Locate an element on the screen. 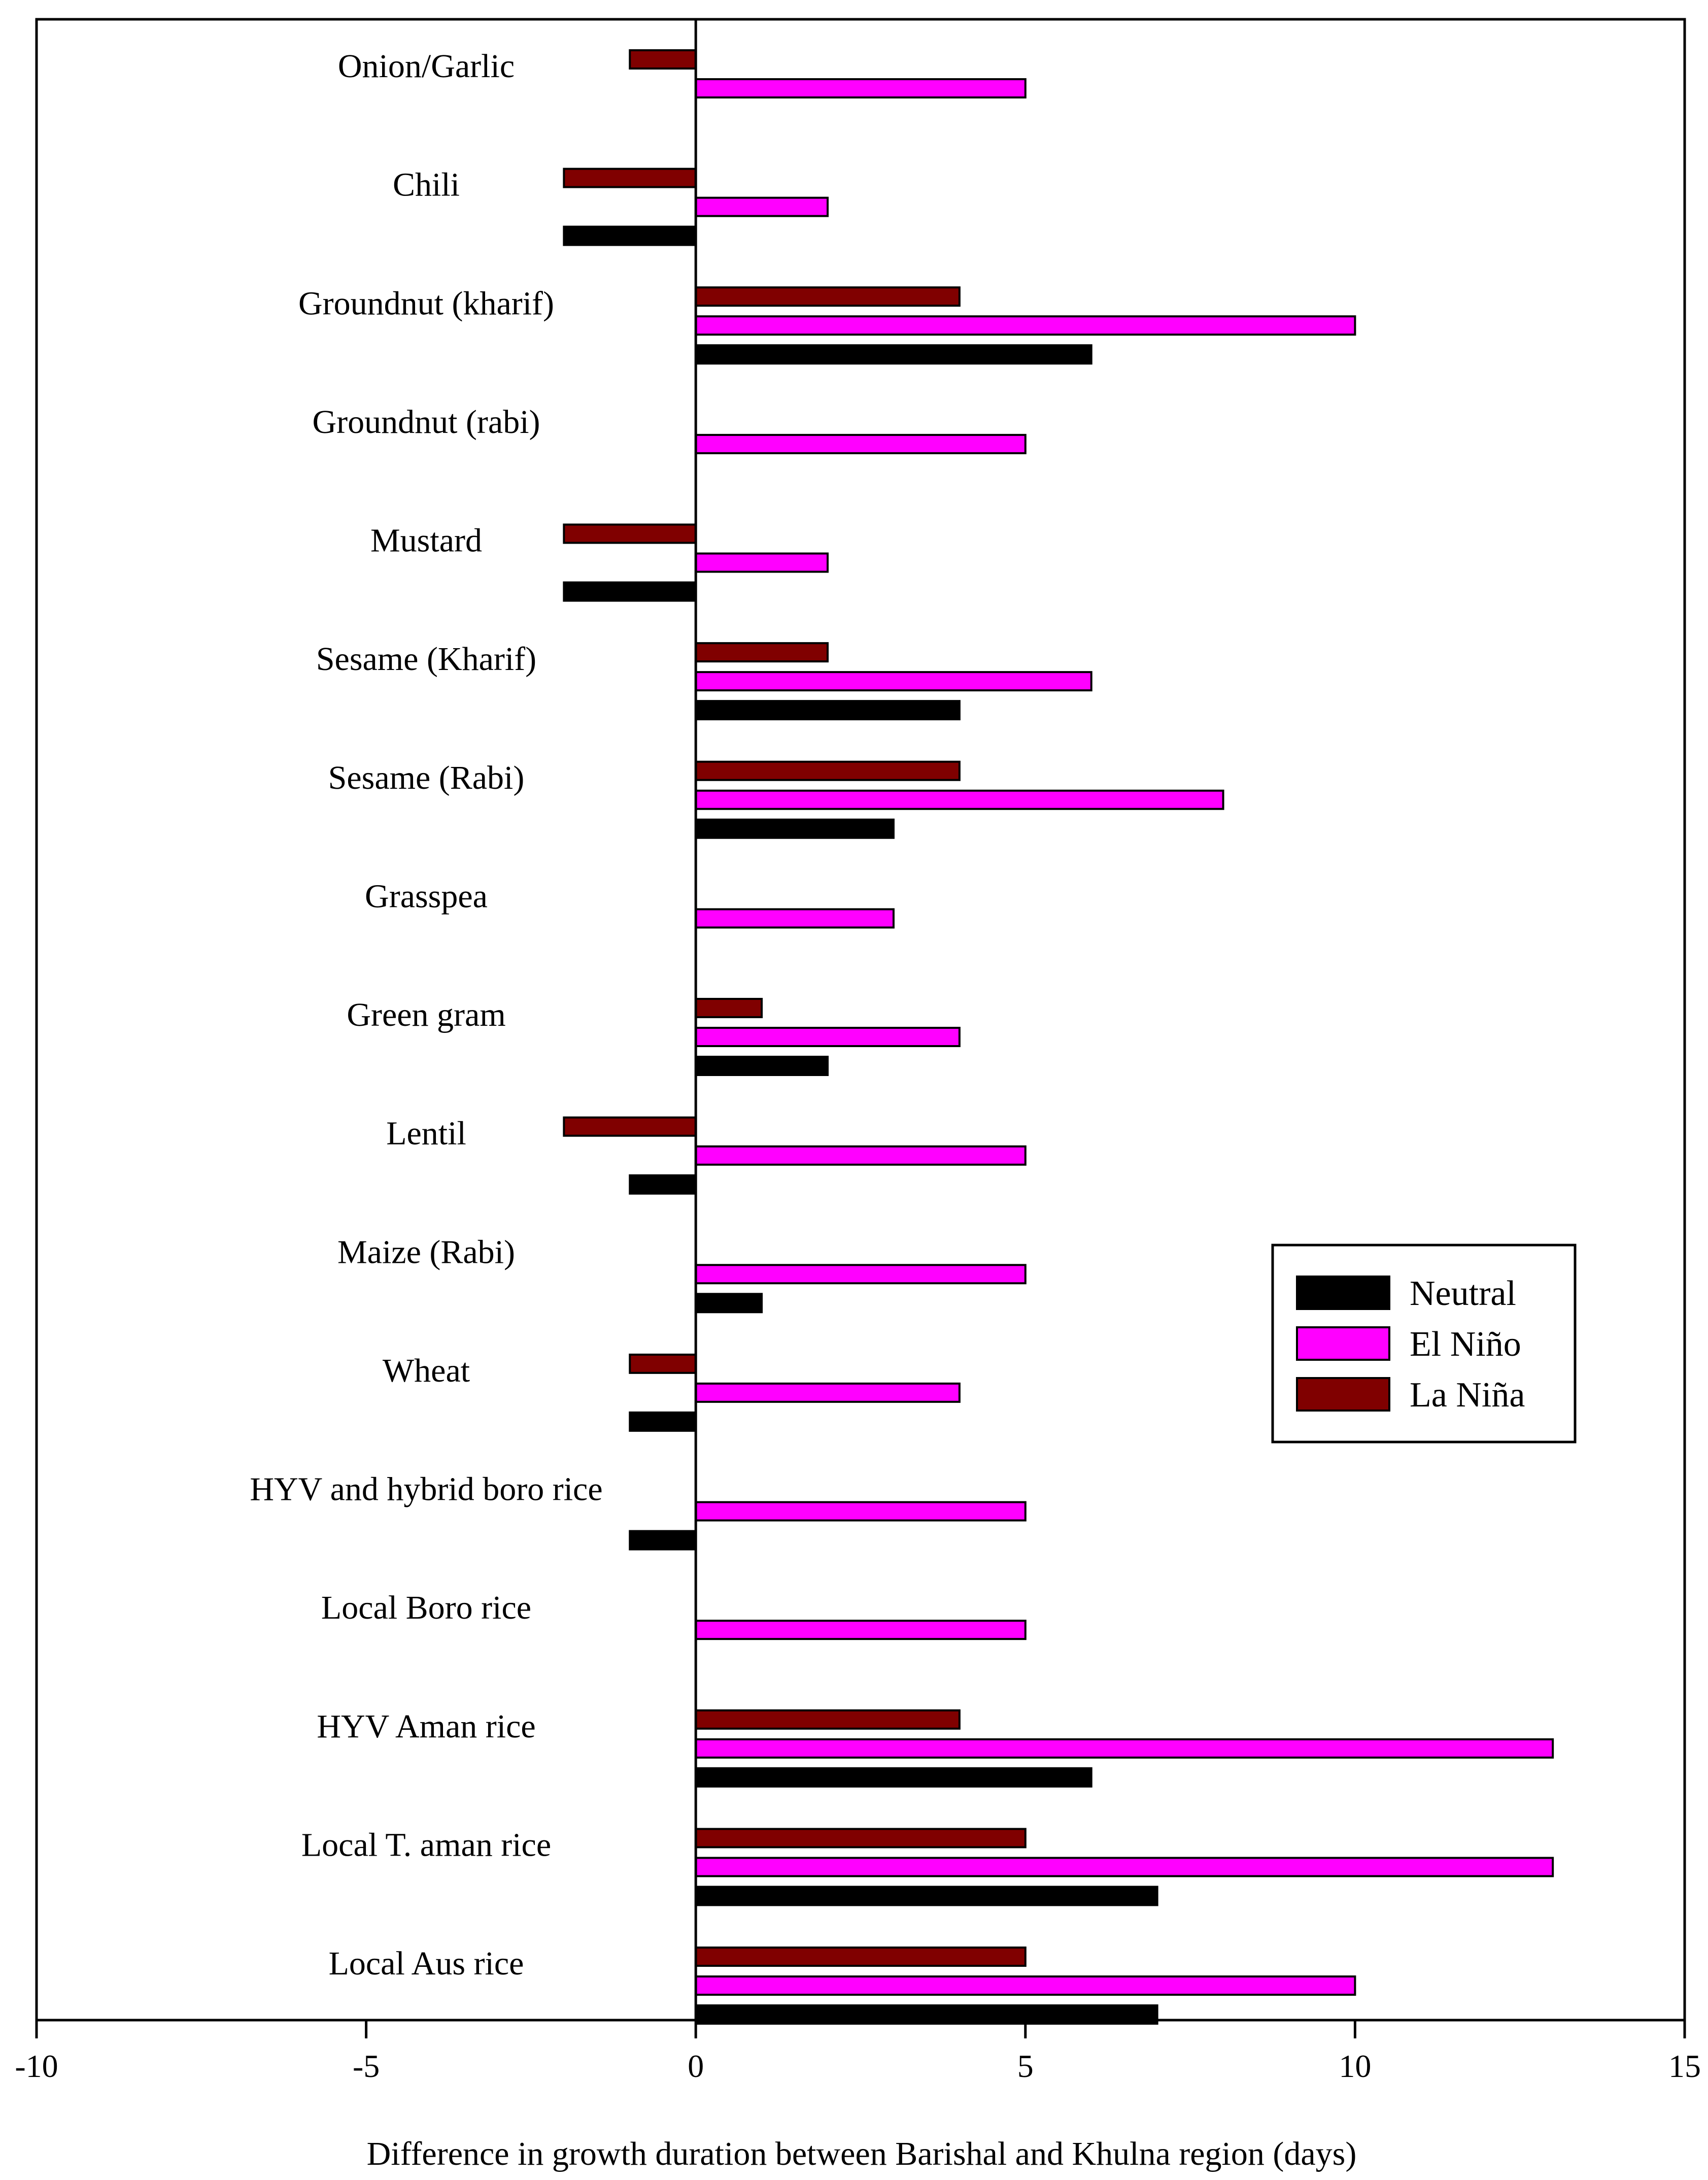 The width and height of the screenshot is (1708, 2180). category-label: Wheat is located at coordinates (427, 1370).